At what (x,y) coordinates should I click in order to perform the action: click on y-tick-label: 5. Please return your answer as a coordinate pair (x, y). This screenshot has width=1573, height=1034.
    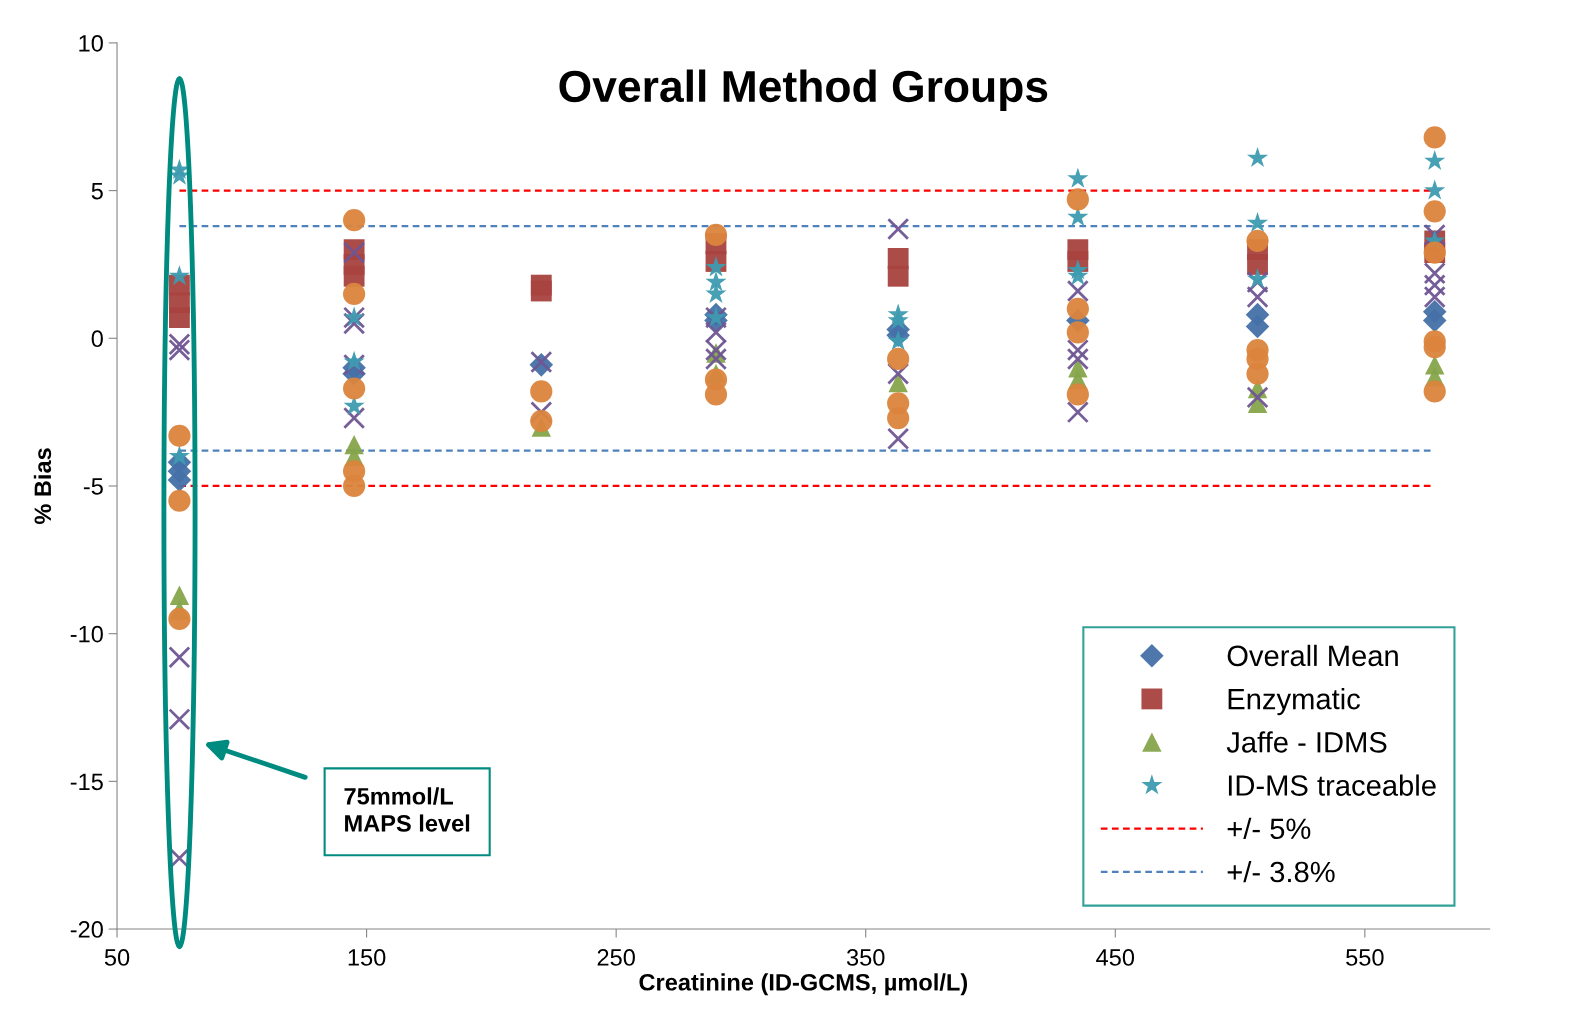
    Looking at the image, I should click on (97, 191).